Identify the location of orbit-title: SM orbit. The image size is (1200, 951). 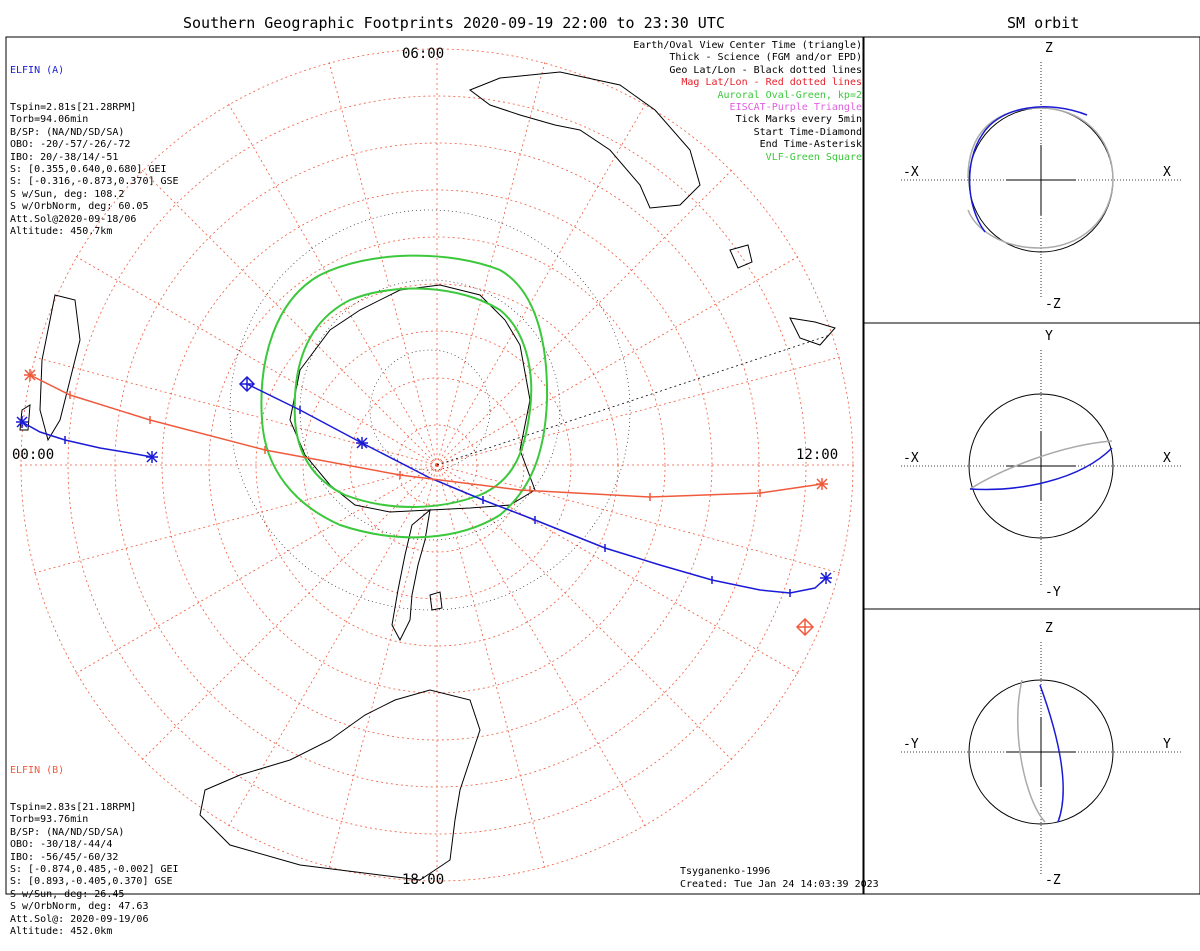
(1043, 23).